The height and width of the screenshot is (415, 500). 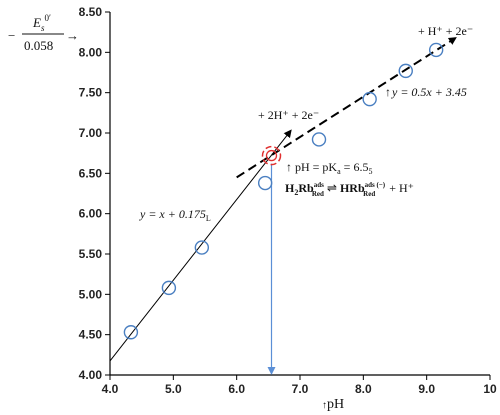 I want to click on ylabel-numerator-sup: 0′, so click(x=47, y=18).